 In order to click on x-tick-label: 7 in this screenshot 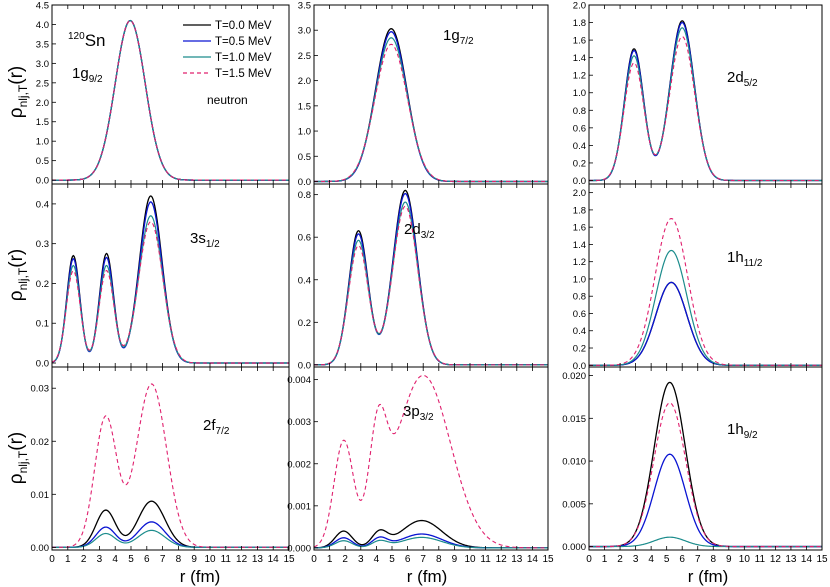, I will do `click(163, 559)`.